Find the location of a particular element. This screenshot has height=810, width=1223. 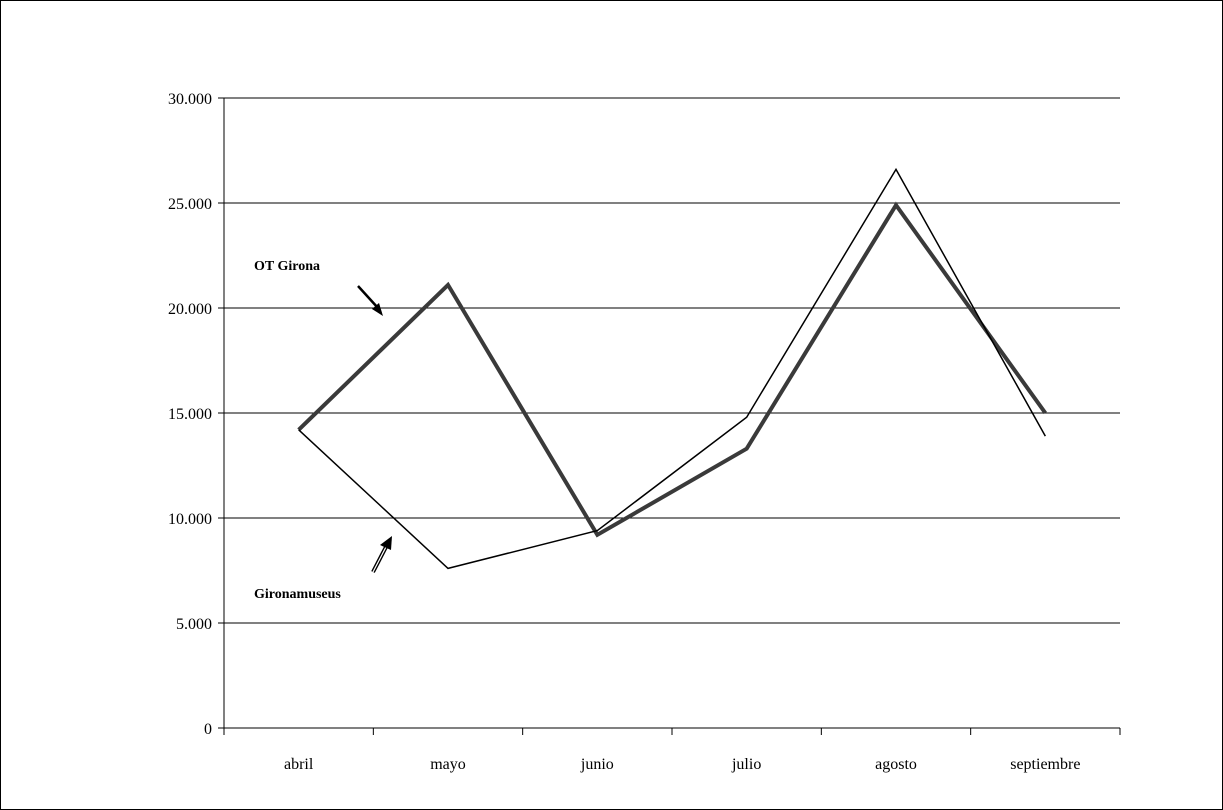

arrow-ot-girona-icon is located at coordinates (370, 300).